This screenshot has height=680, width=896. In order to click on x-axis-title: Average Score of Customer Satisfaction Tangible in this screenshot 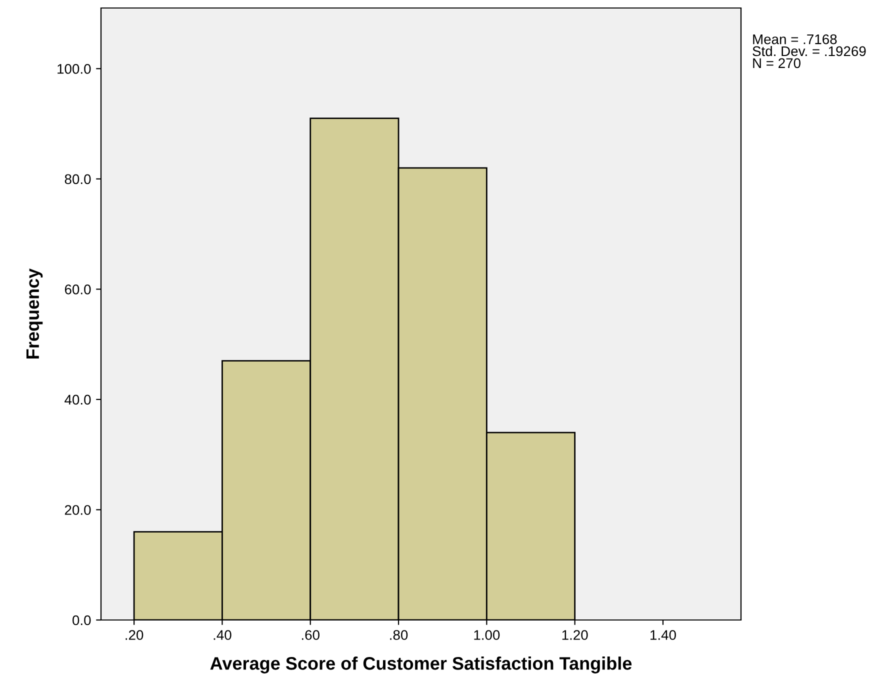, I will do `click(421, 665)`.